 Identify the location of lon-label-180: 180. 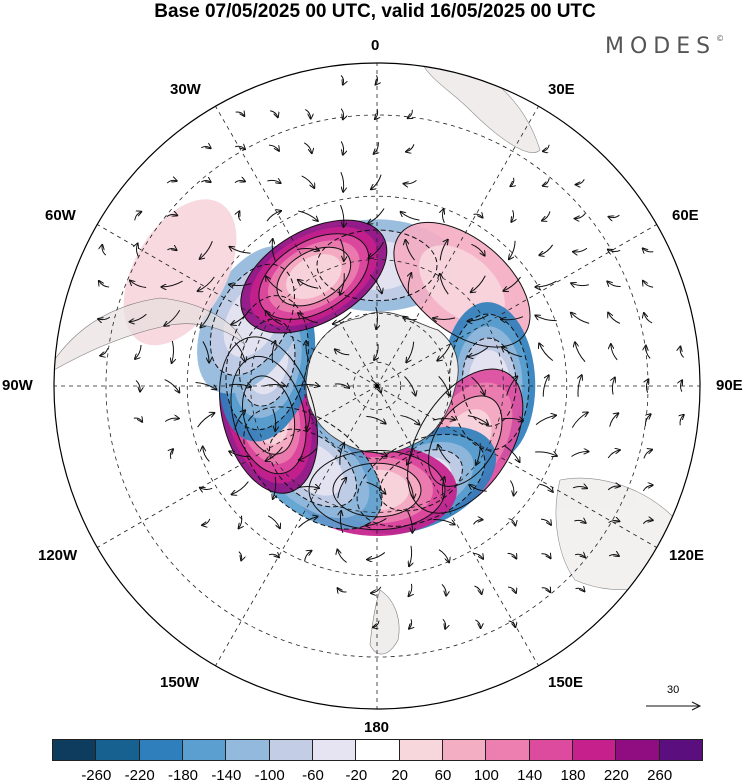
(377, 727).